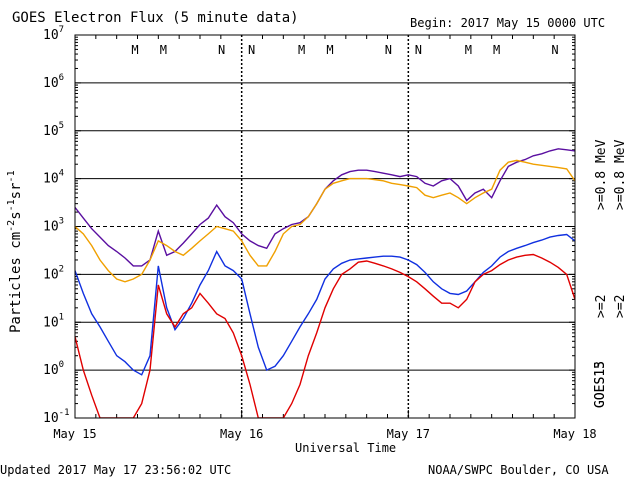 This screenshot has height=480, width=640. I want to click on legend-entry: GOES15, so click(600, 384).